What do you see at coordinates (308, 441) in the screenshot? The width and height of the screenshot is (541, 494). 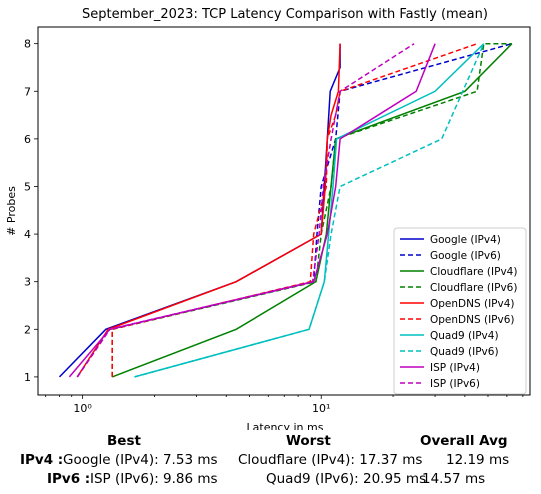 I see `summary-header-worst: Worst` at bounding box center [308, 441].